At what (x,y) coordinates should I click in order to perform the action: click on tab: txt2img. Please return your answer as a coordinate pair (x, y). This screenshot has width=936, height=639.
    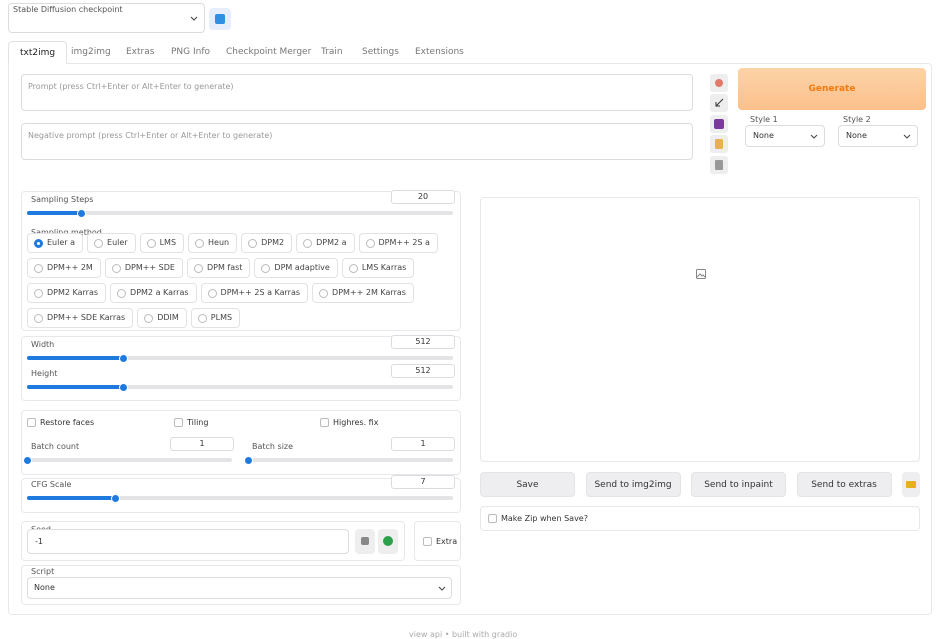
    Looking at the image, I should click on (38, 52).